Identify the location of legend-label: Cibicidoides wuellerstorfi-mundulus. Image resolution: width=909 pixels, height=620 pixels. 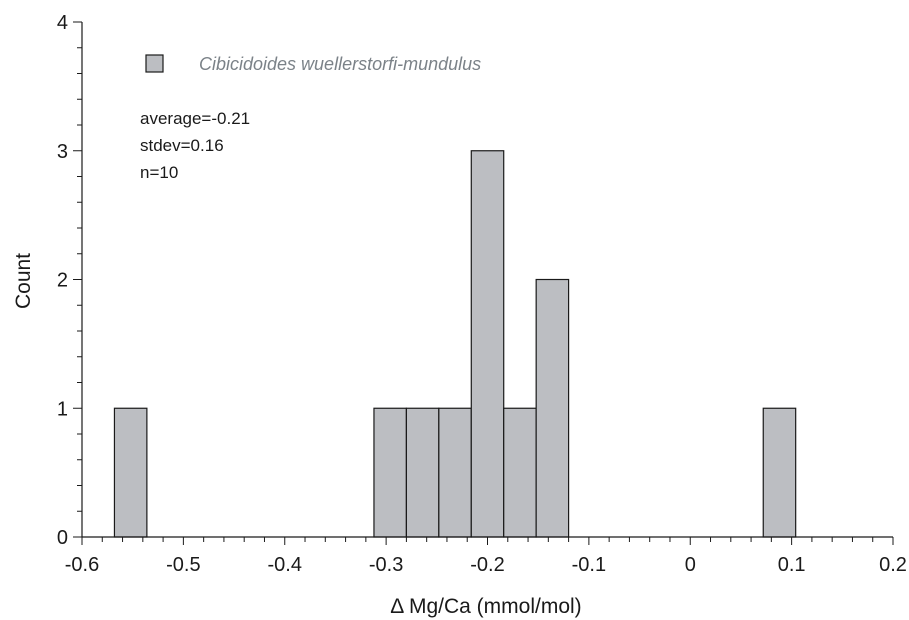
(340, 64).